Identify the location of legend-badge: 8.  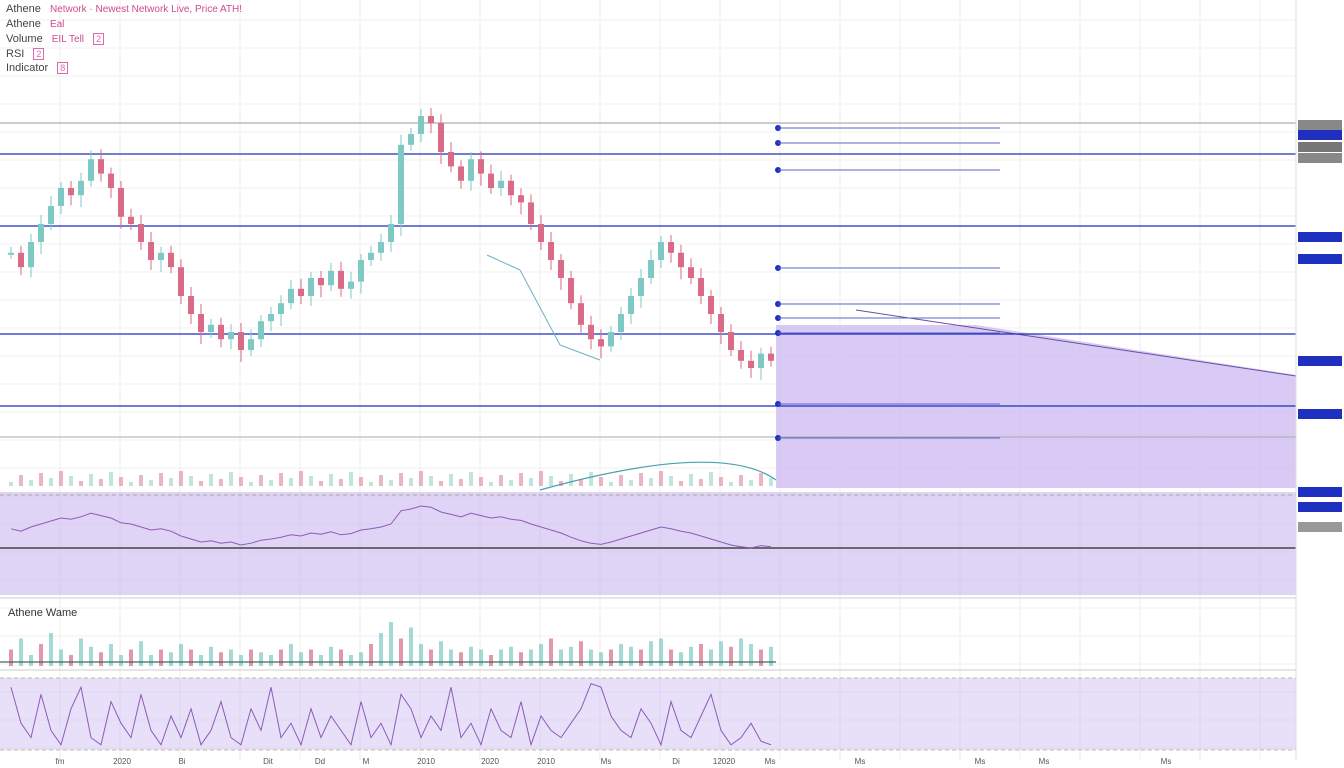
(63, 68).